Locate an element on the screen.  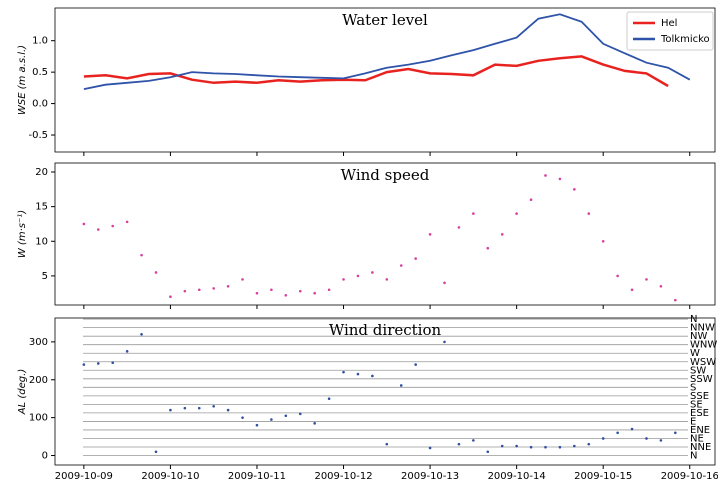
y2-tick-label: ESE is located at coordinates (699, 413).